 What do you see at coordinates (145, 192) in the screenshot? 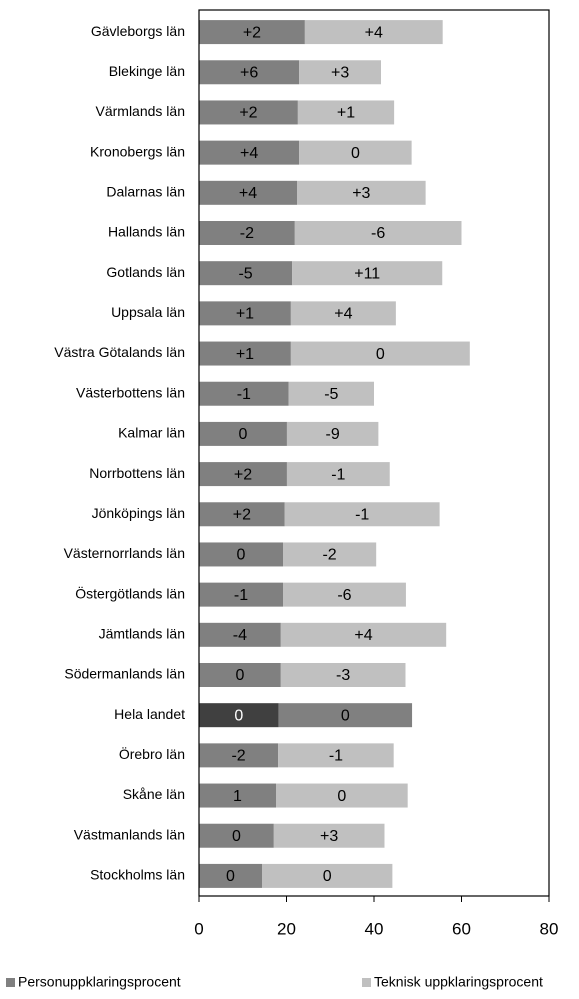
I see `y-tick-label: Dalarnas län` at bounding box center [145, 192].